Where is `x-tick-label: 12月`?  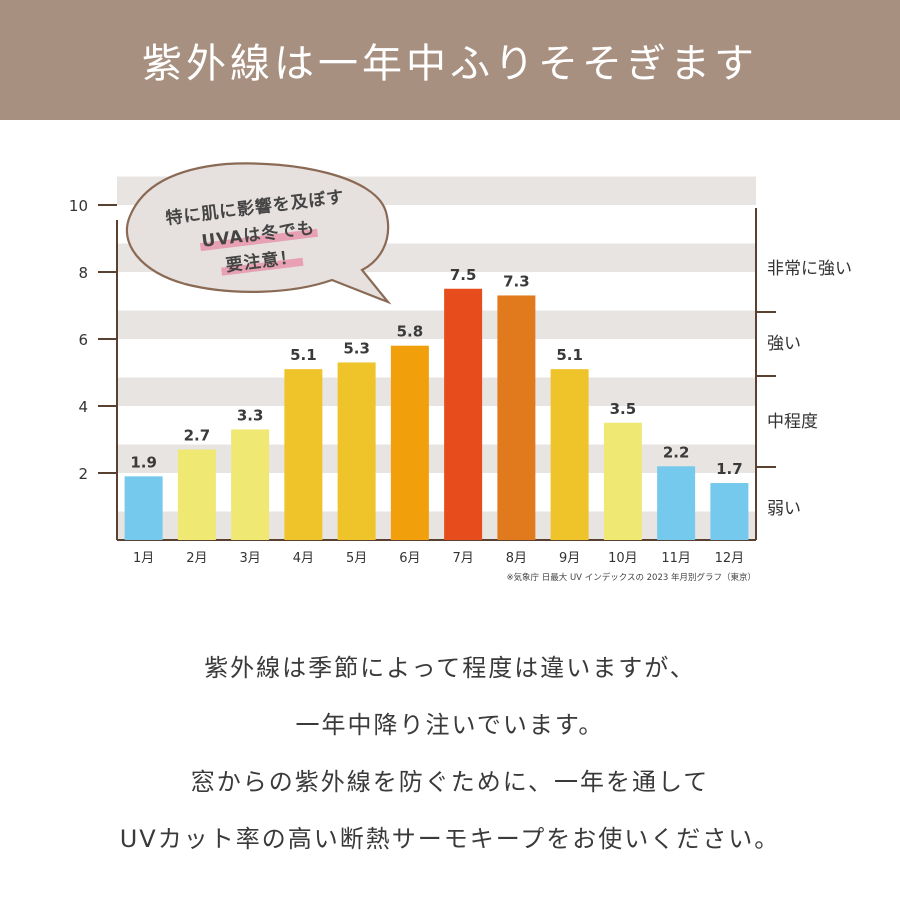
x-tick-label: 12月 is located at coordinates (730, 558).